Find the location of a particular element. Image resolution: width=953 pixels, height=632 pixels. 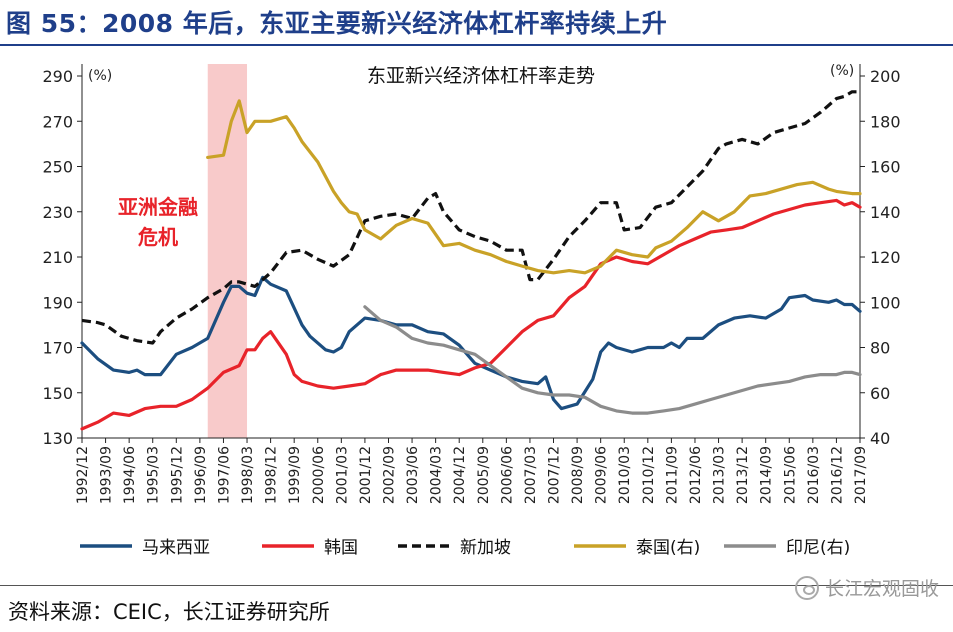

x-tick-label: 1995/03 is located at coordinates (154, 475).